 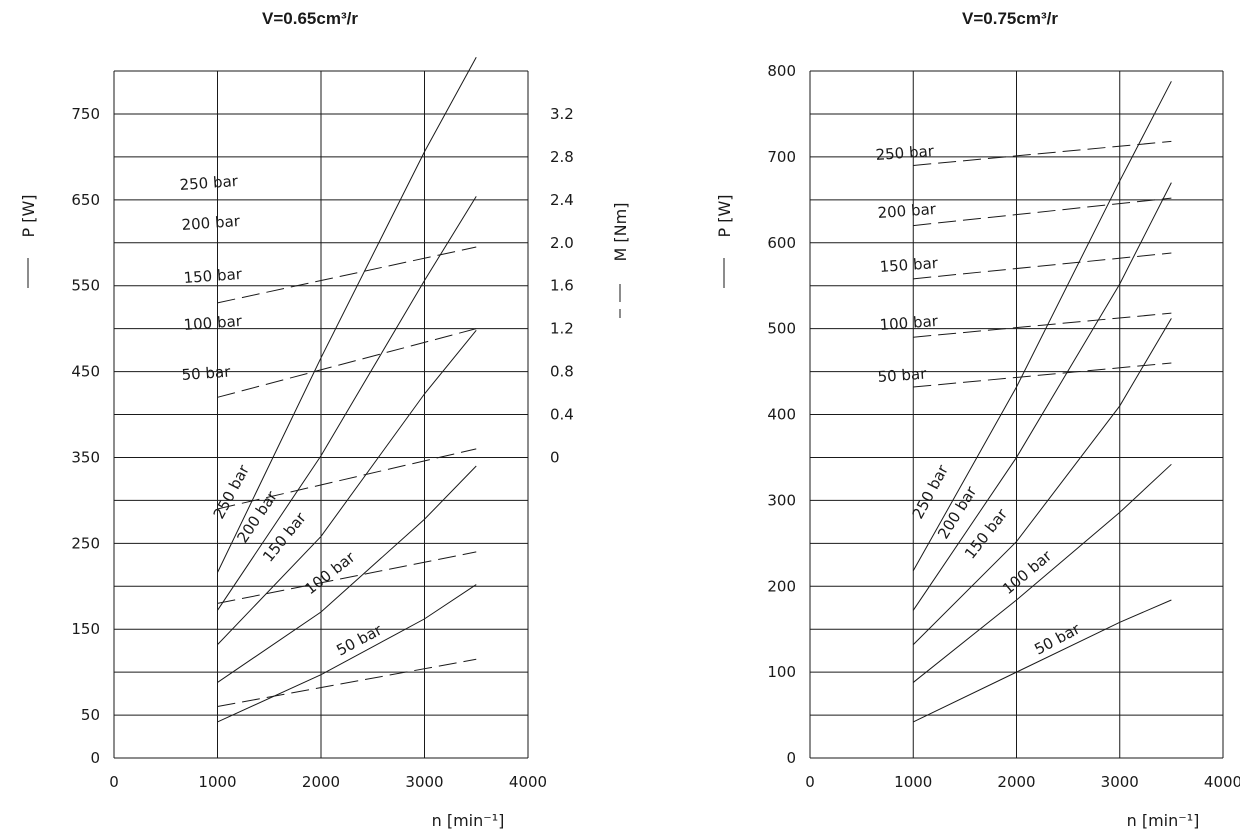 What do you see at coordinates (562, 329) in the screenshot?
I see `y2-tick-label: 1.2` at bounding box center [562, 329].